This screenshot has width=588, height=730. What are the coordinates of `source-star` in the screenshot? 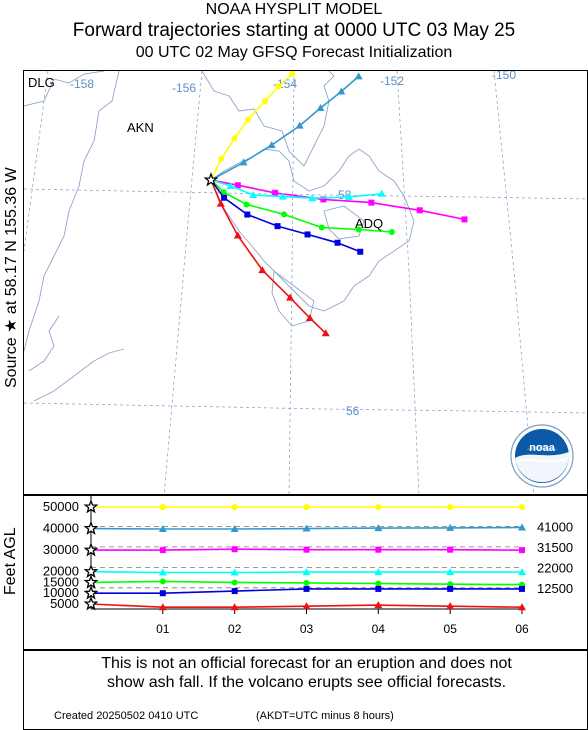 It's located at (211, 179).